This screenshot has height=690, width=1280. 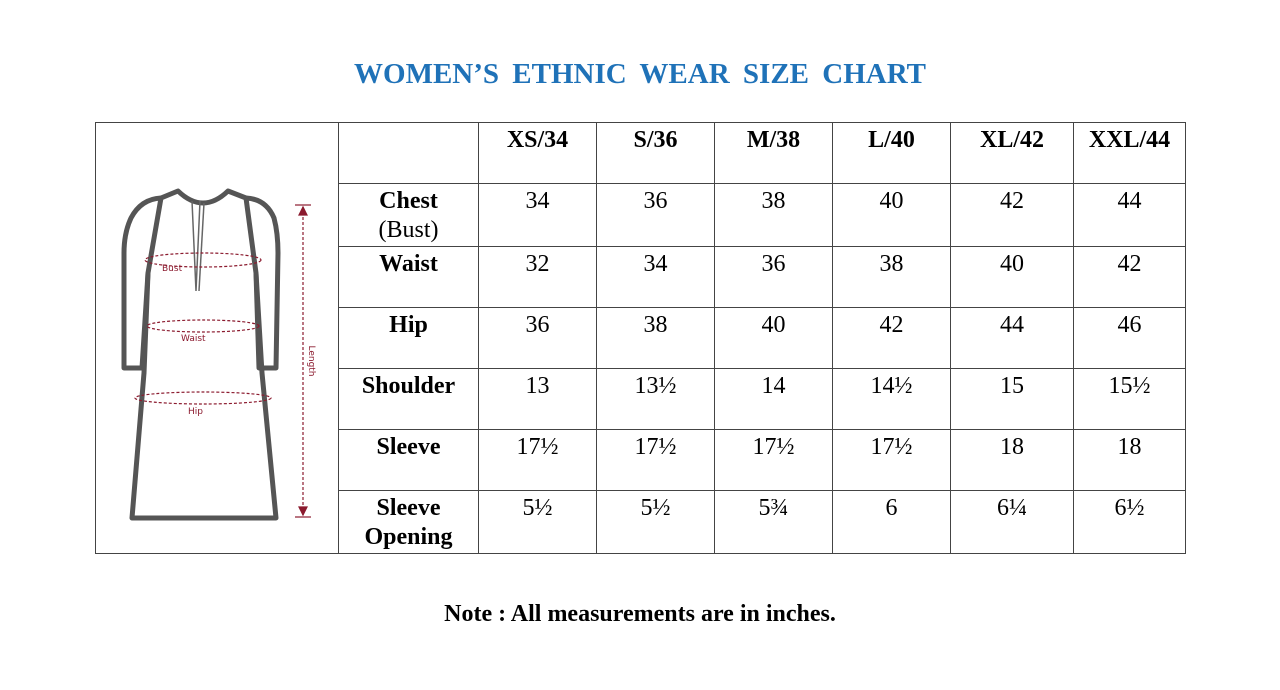 I want to click on measure-cell: 15, so click(x=1012, y=398).